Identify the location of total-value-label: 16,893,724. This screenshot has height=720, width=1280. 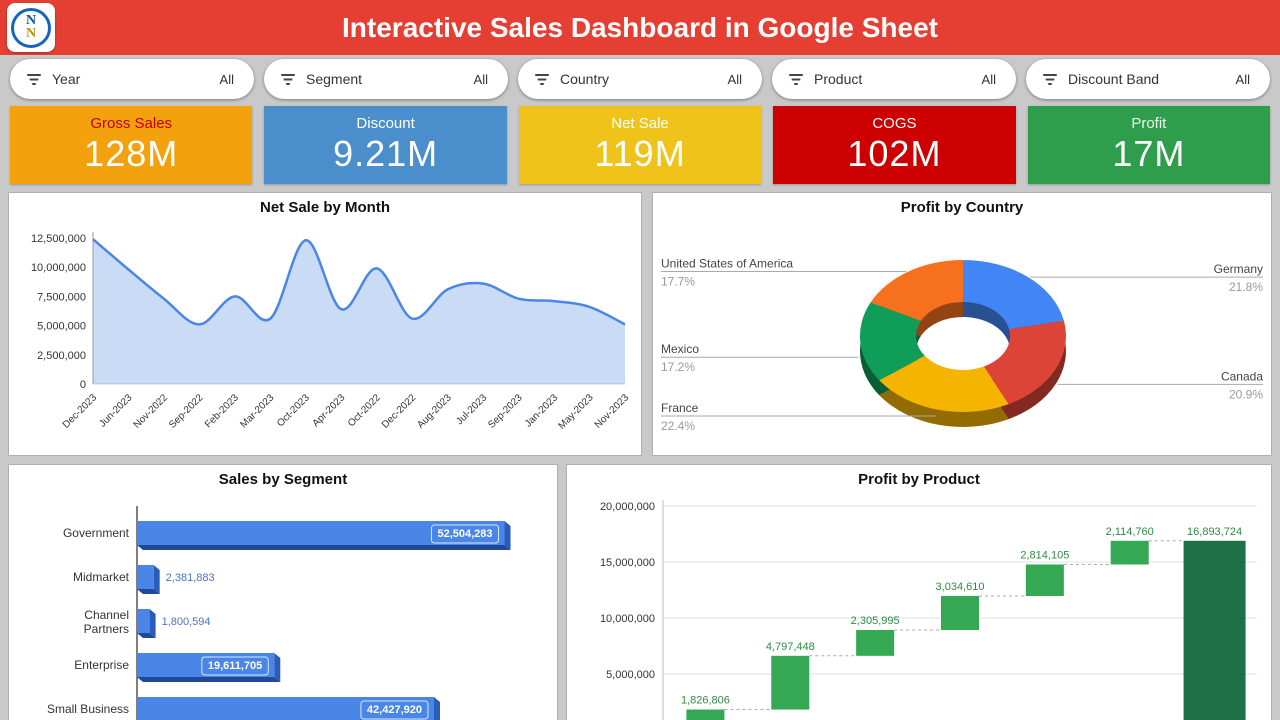
(1214, 532).